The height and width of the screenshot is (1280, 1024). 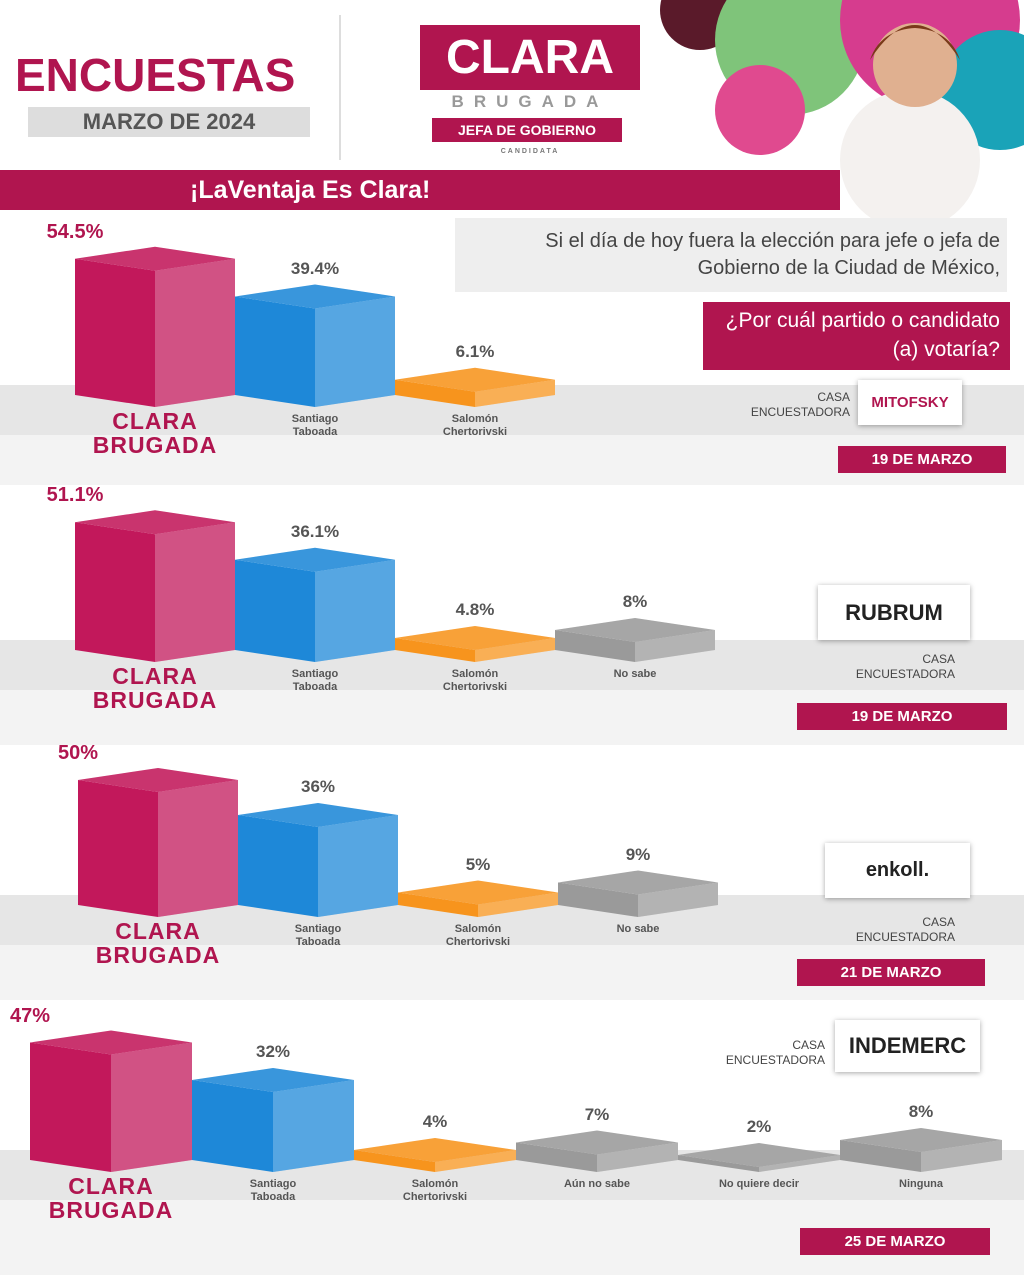 I want to click on pollster-logo: enkoll., so click(x=897, y=870).